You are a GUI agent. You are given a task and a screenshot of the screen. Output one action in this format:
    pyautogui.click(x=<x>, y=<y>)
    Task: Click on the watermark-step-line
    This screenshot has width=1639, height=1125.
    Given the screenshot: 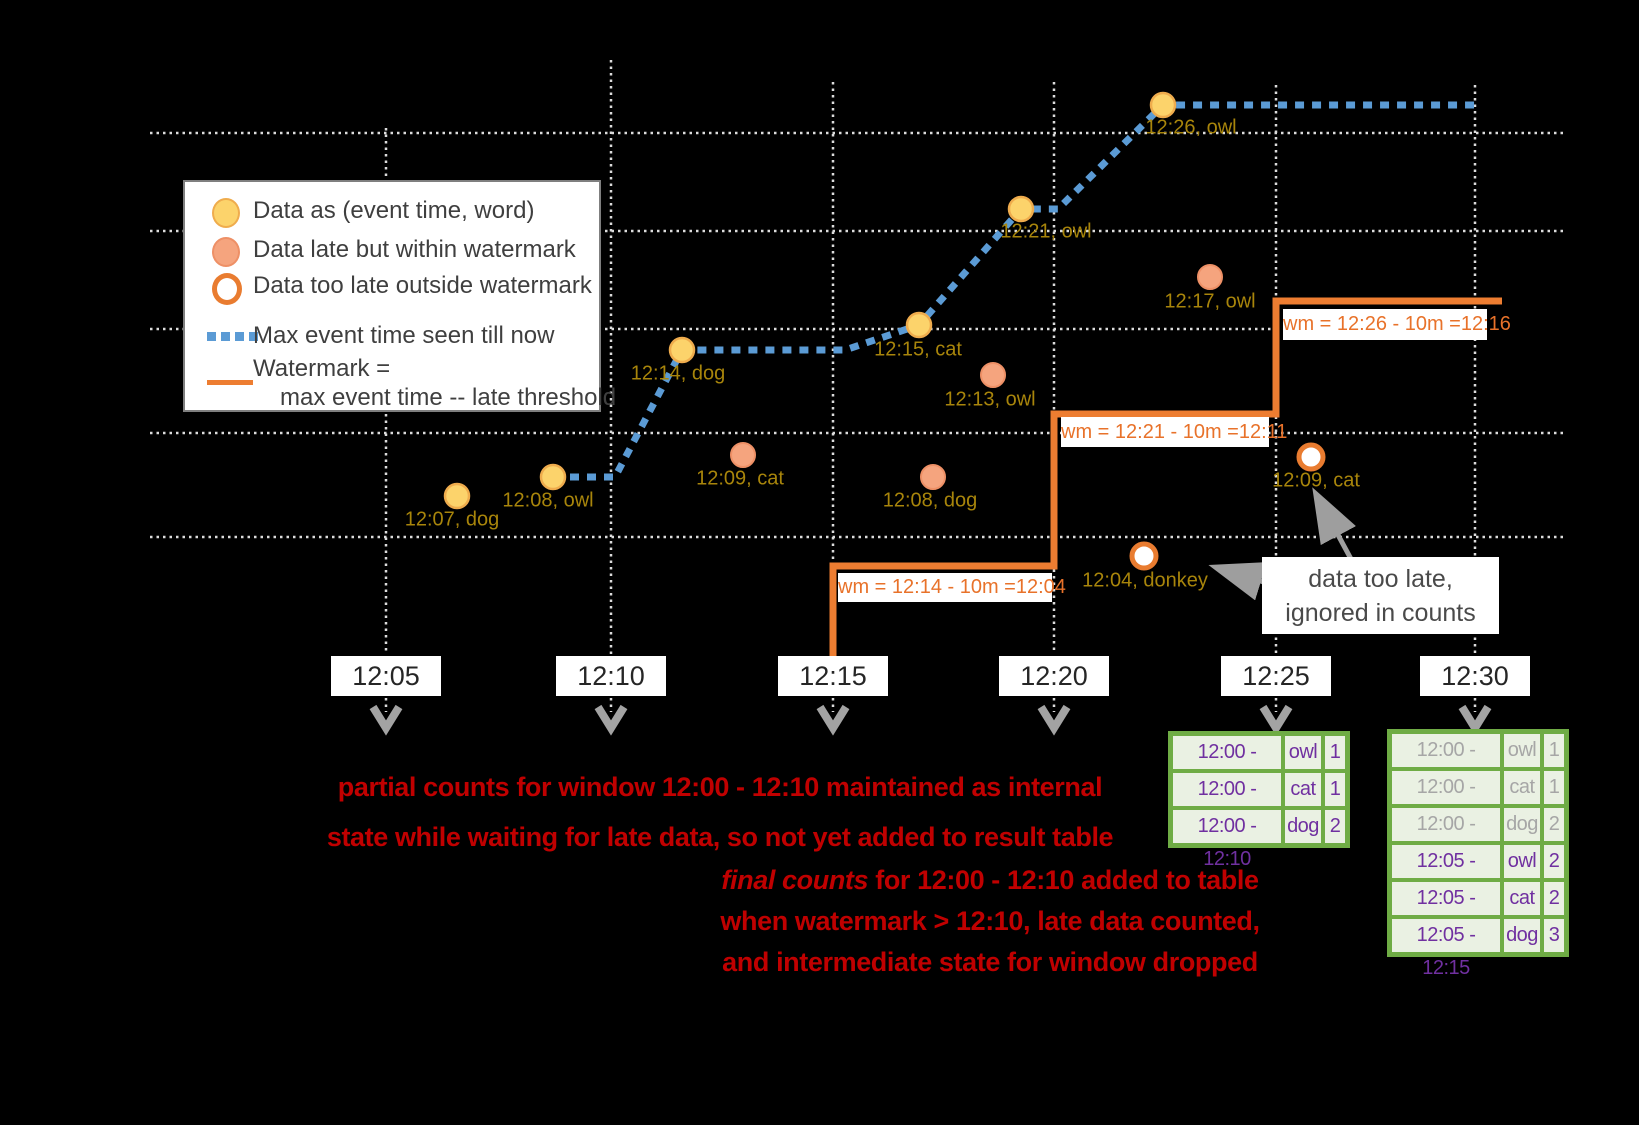 What is the action you would take?
    pyautogui.click(x=1165, y=477)
    